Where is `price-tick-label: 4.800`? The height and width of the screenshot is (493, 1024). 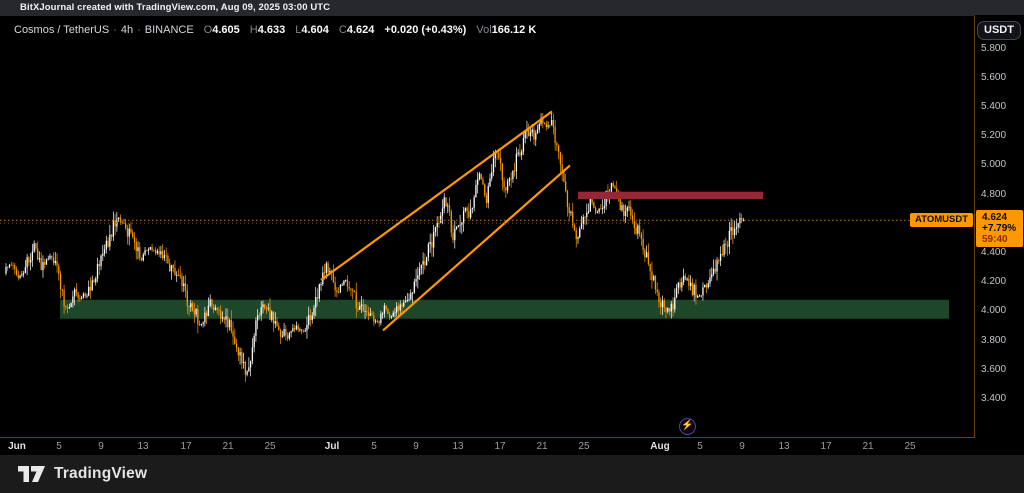 price-tick-label: 4.800 is located at coordinates (994, 194).